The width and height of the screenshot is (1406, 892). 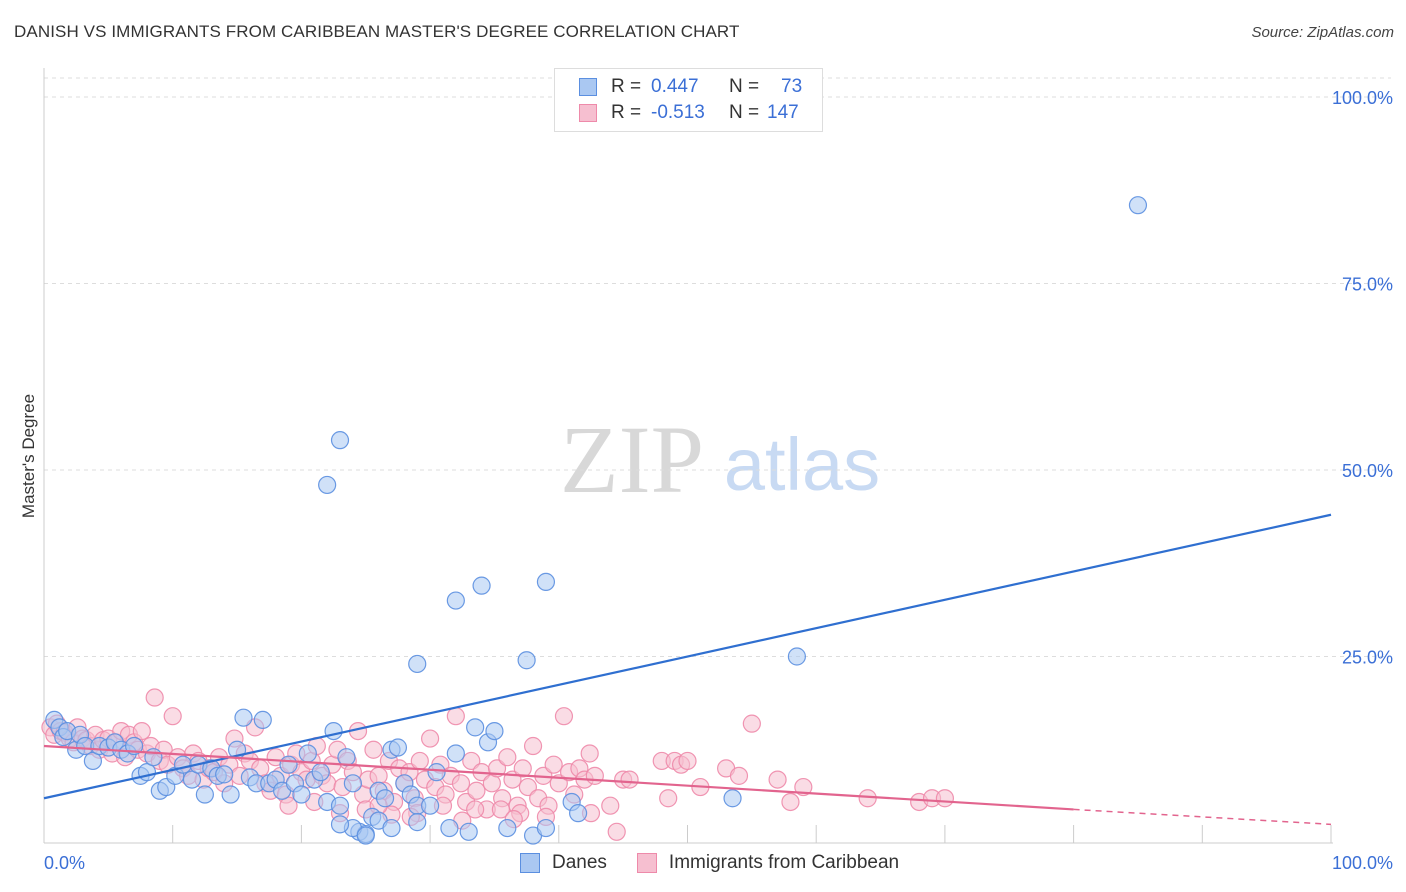 What do you see at coordinates (688, 100) in the screenshot?
I see `stats-legend: R = 0.447 N = 73 R = -0.513 N = 147` at bounding box center [688, 100].